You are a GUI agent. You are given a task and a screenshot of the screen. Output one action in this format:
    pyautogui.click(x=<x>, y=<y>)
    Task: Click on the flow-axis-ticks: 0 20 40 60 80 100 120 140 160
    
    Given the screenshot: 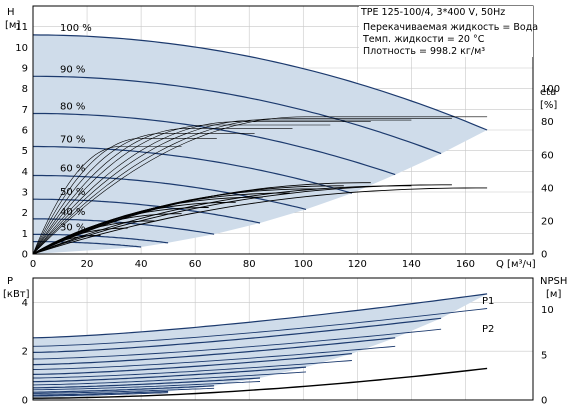 What is the action you would take?
    pyautogui.click(x=252, y=264)
    